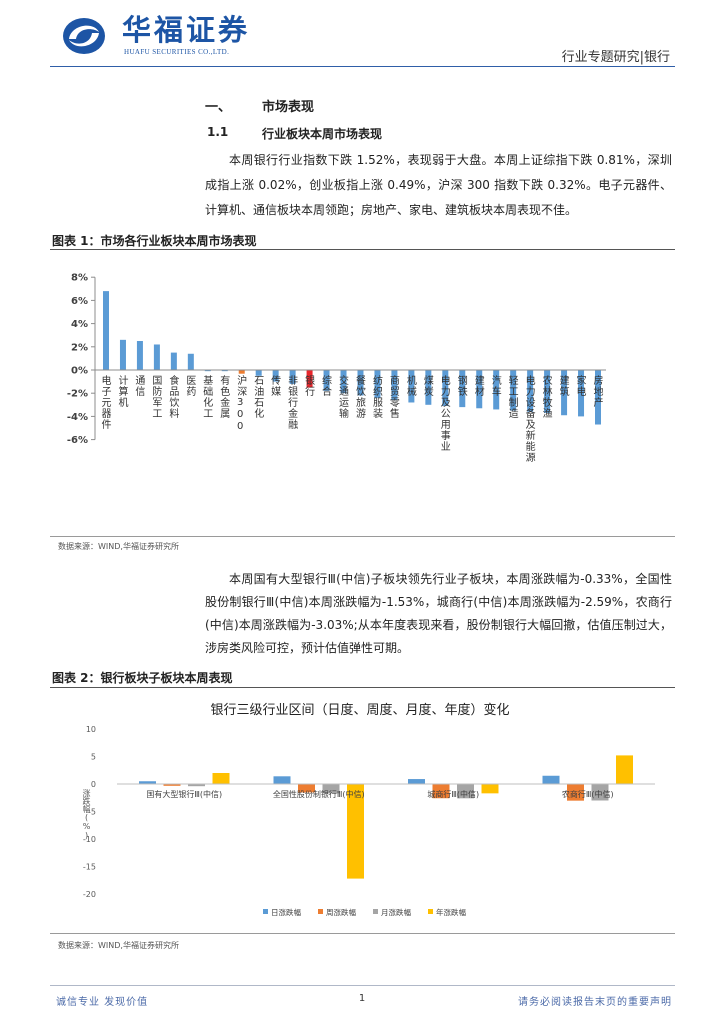  Describe the element at coordinates (362, 687) in the screenshot. I see `figure2-caption-rule` at that location.